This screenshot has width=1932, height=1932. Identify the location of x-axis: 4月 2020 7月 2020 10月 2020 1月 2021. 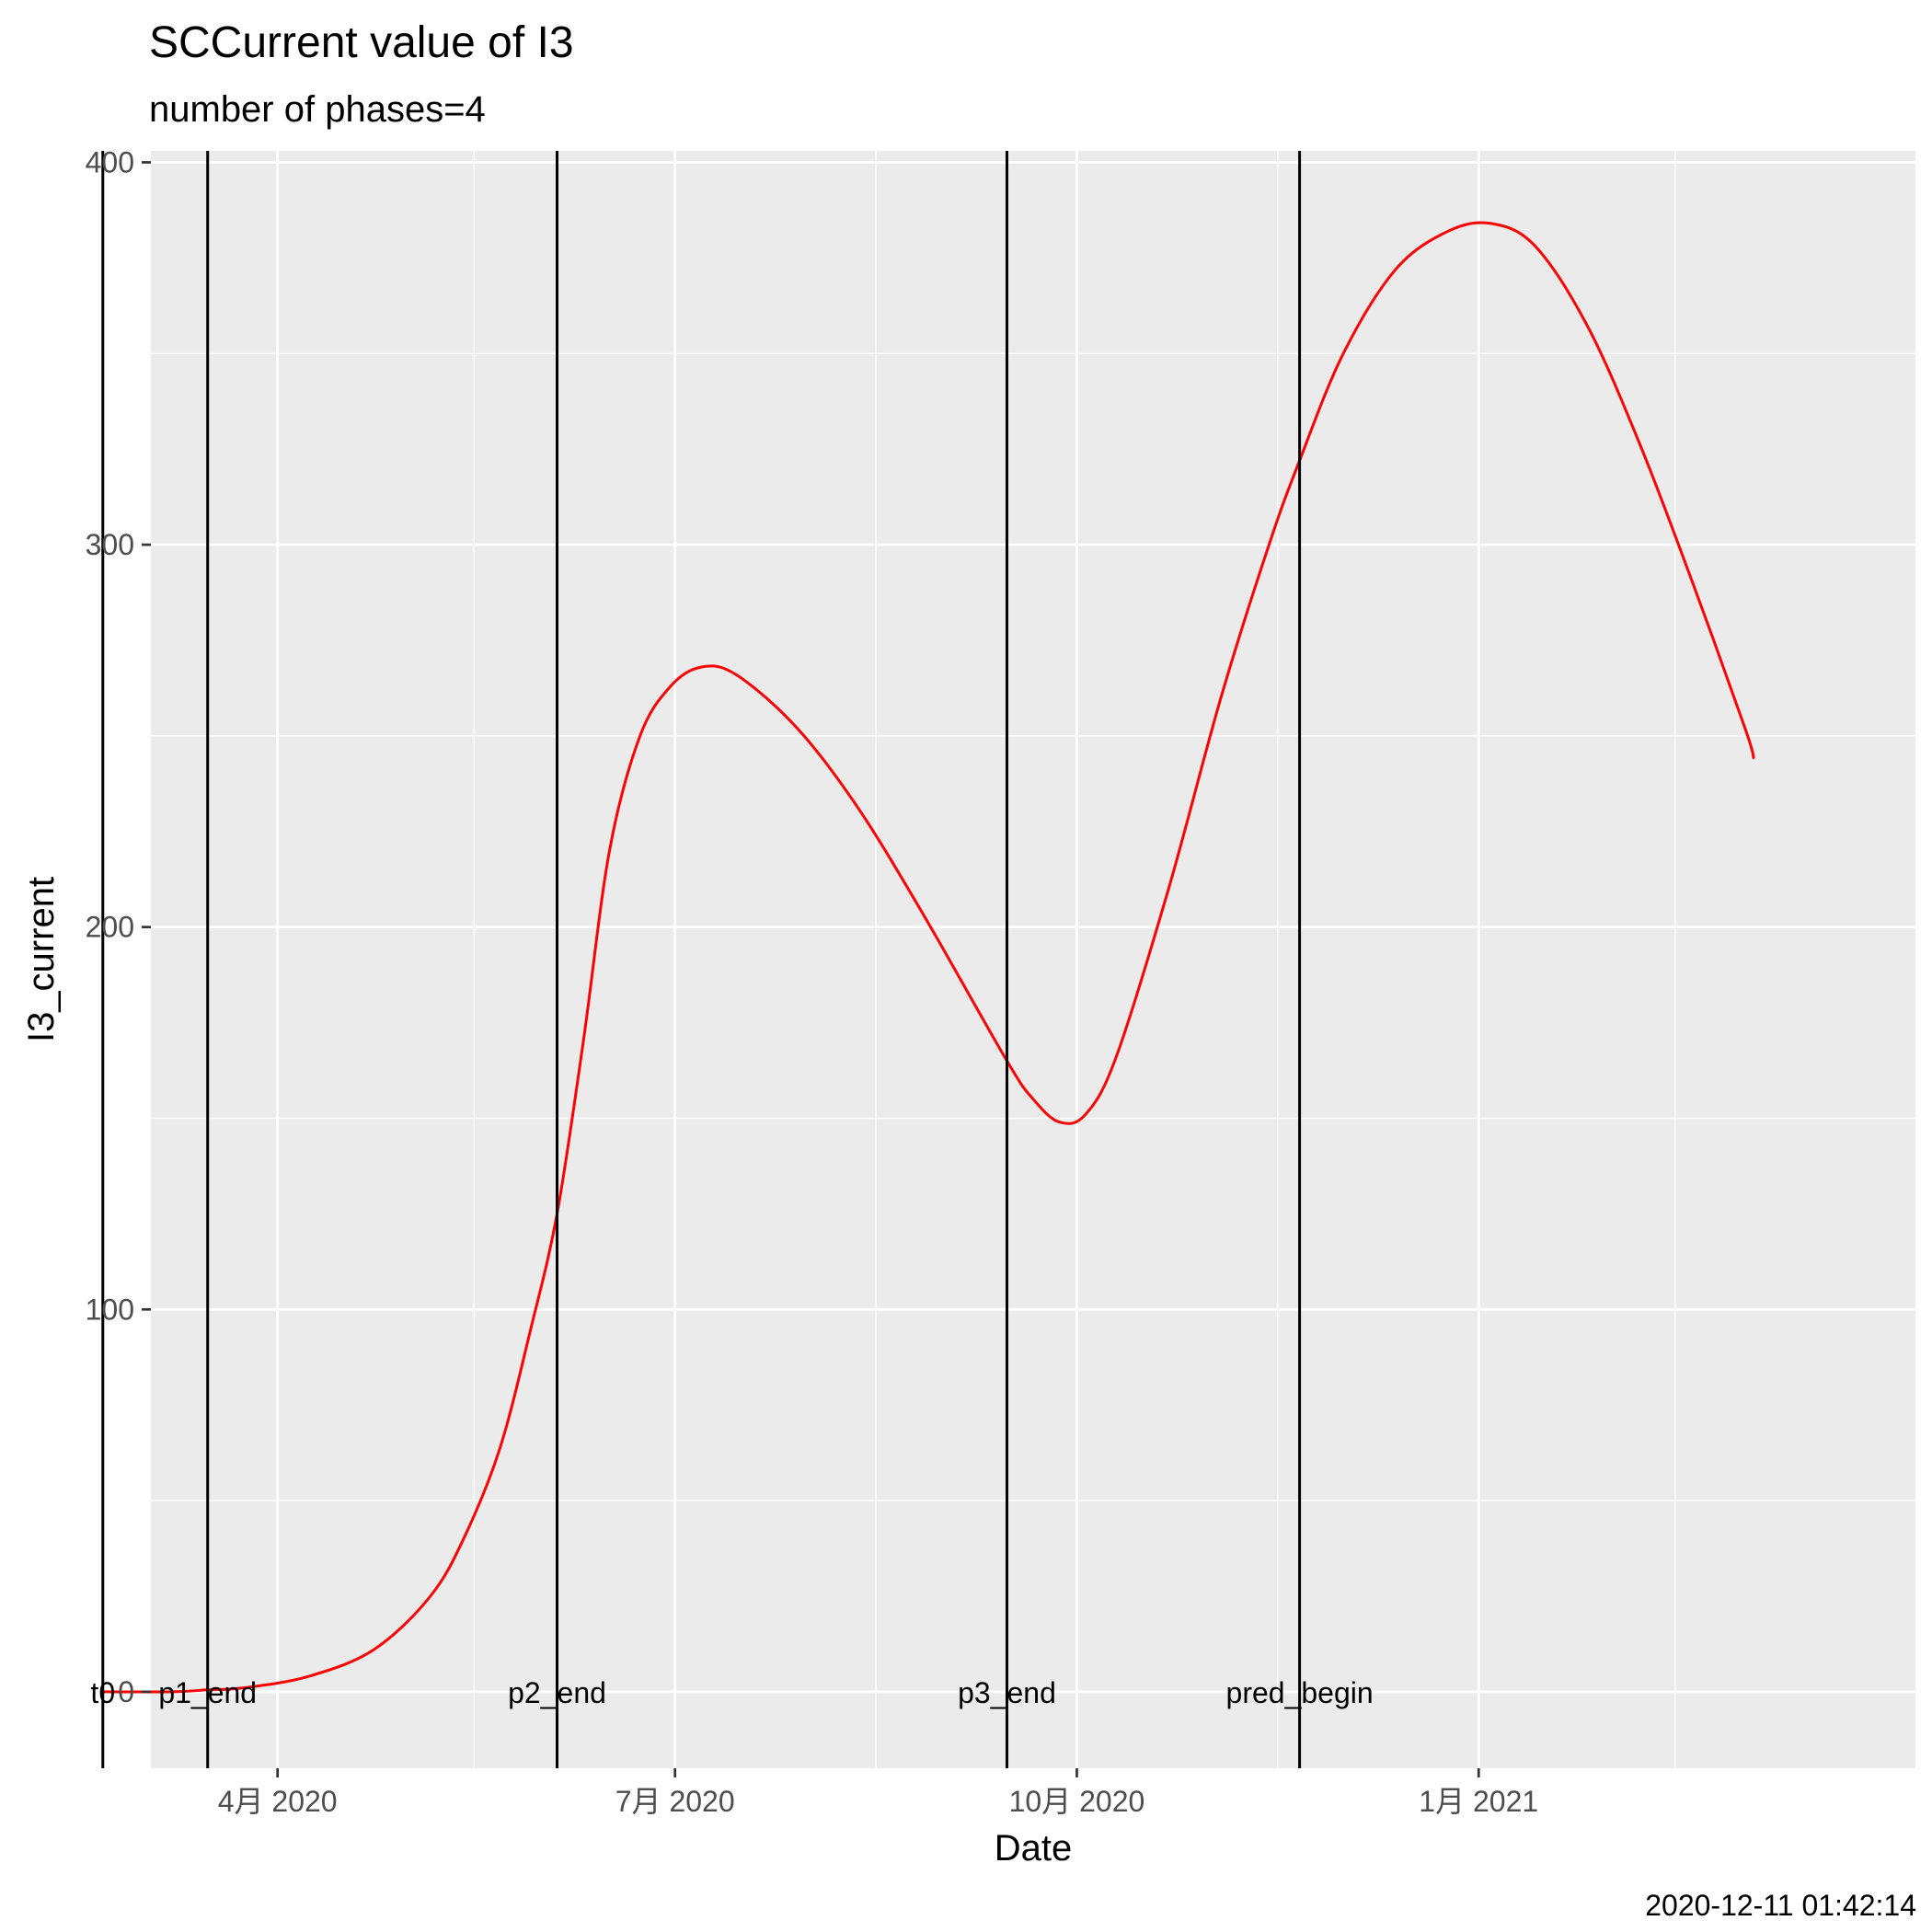
(878, 1793).